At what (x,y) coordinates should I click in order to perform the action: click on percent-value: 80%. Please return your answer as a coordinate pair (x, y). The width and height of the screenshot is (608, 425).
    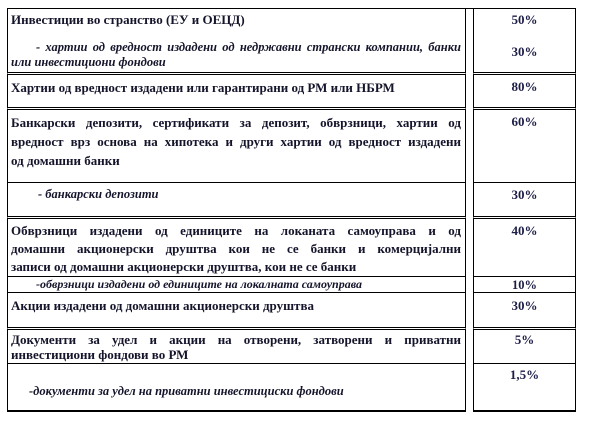
    Looking at the image, I should click on (524, 86).